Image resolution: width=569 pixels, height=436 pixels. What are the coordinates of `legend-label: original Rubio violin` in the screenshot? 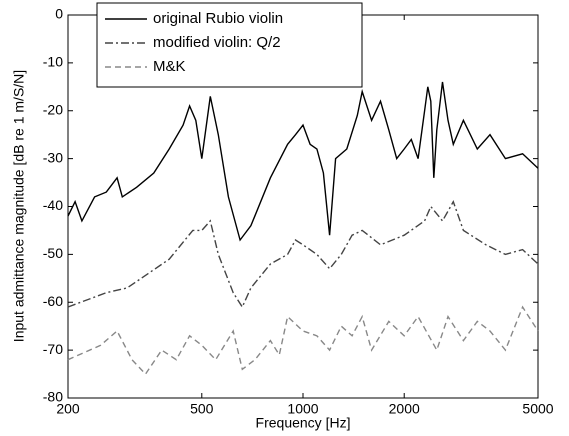 It's located at (218, 18).